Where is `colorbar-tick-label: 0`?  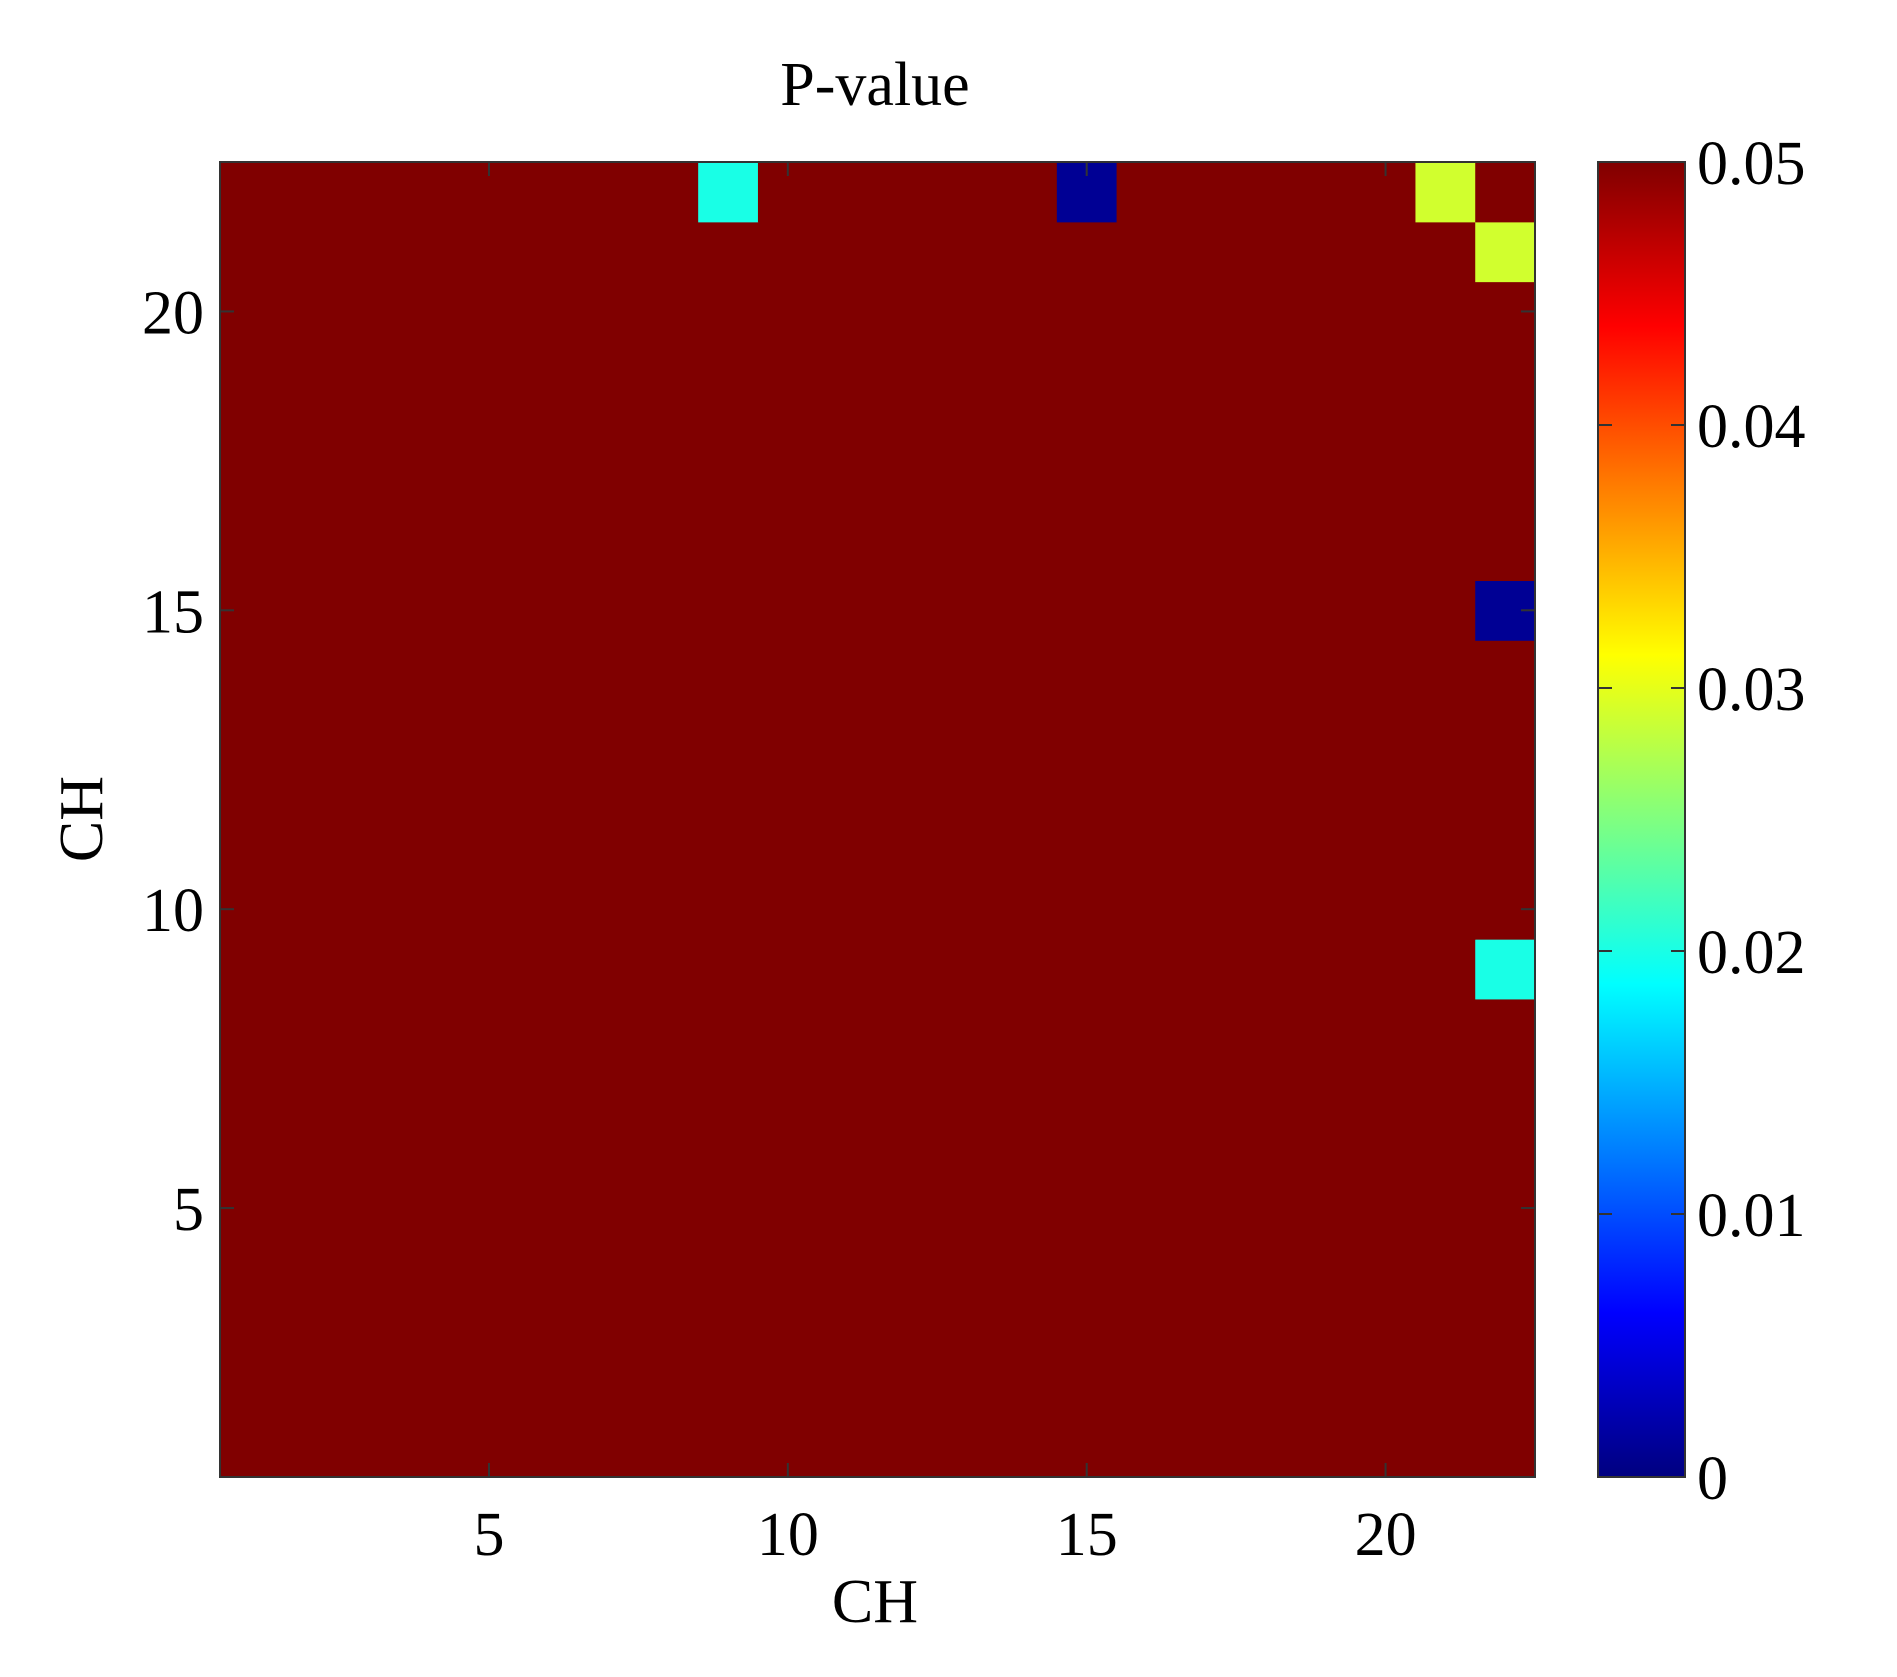 colorbar-tick-label: 0 is located at coordinates (1712, 1479).